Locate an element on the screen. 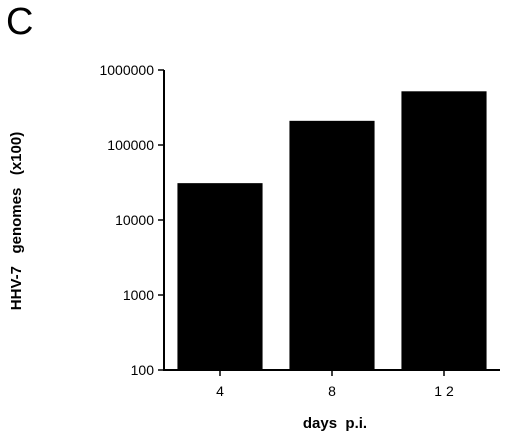 The height and width of the screenshot is (439, 520). x-ticks: 4 8 1 2 is located at coordinates (335, 384).